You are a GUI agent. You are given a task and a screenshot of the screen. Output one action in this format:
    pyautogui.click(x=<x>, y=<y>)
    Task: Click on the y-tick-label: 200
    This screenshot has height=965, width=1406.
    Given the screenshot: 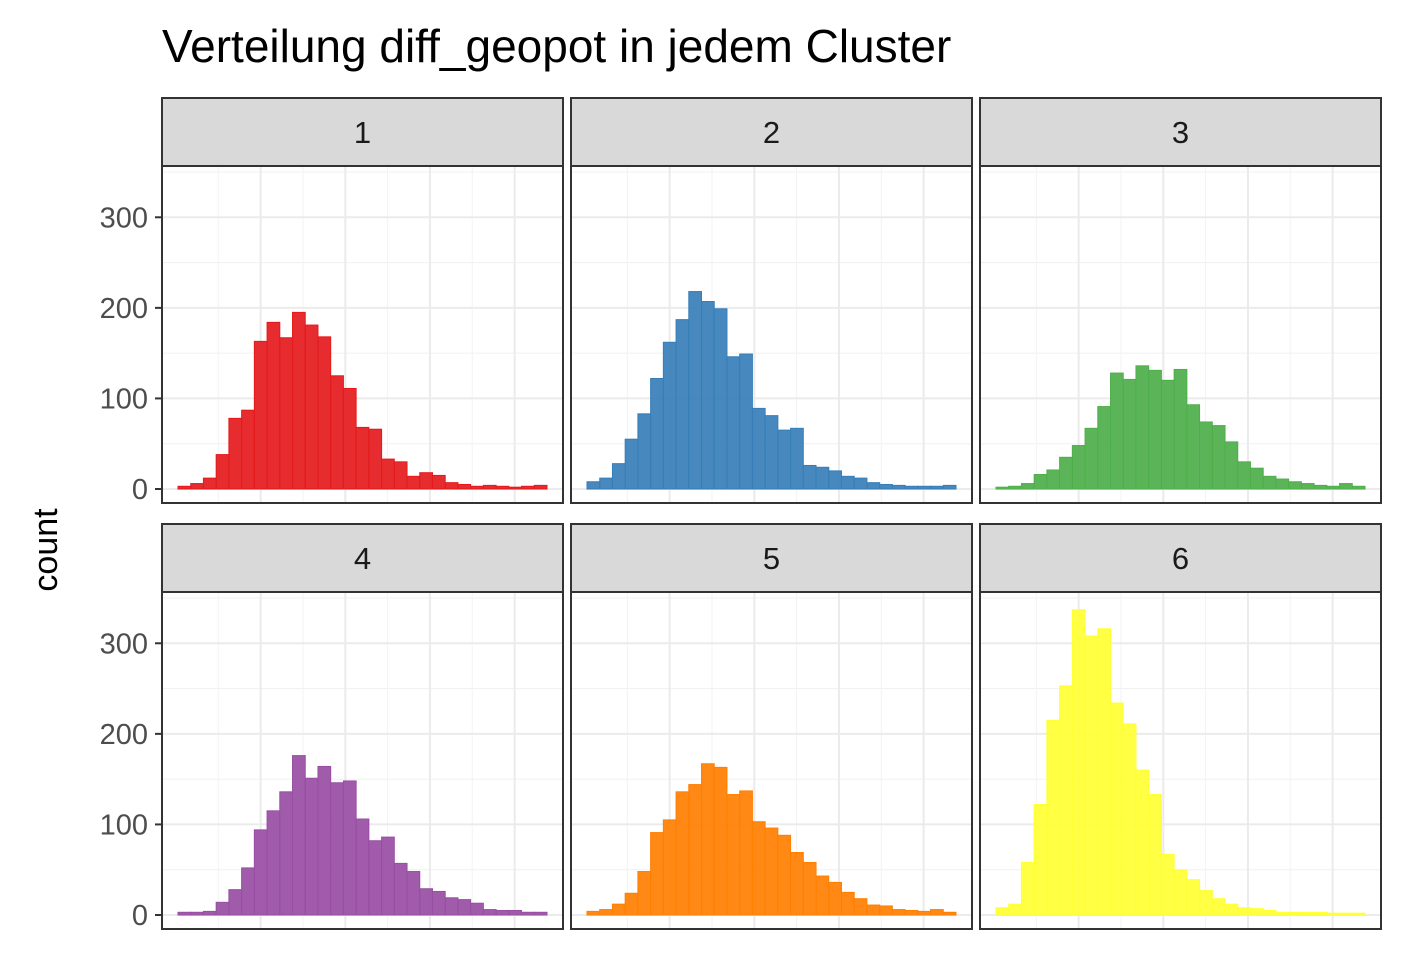 What is the action you would take?
    pyautogui.click(x=124, y=735)
    